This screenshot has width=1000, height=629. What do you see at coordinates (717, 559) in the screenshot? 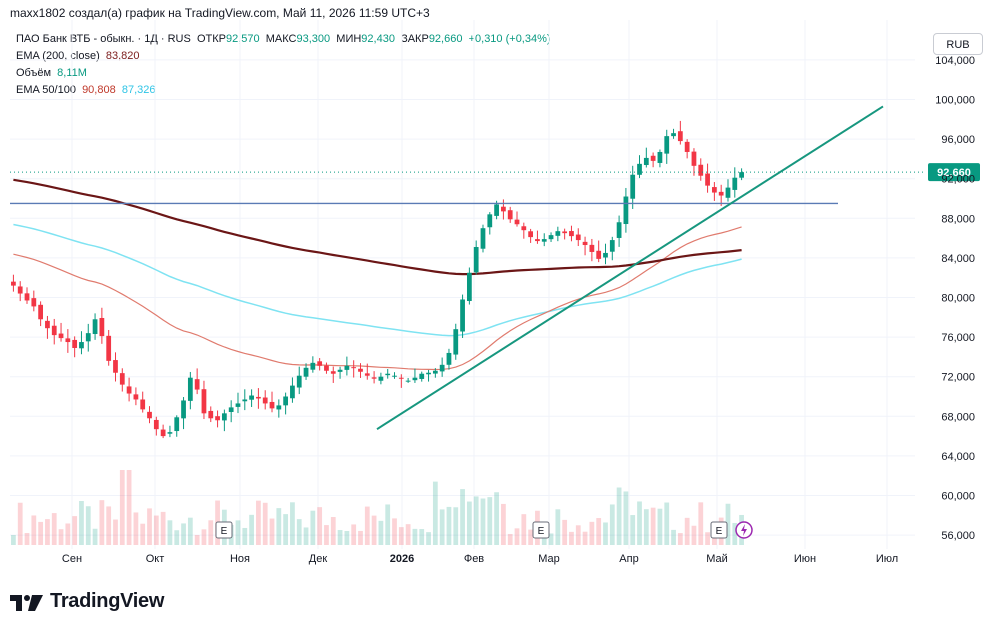
I see `time-tick-label: Май` at bounding box center [717, 559].